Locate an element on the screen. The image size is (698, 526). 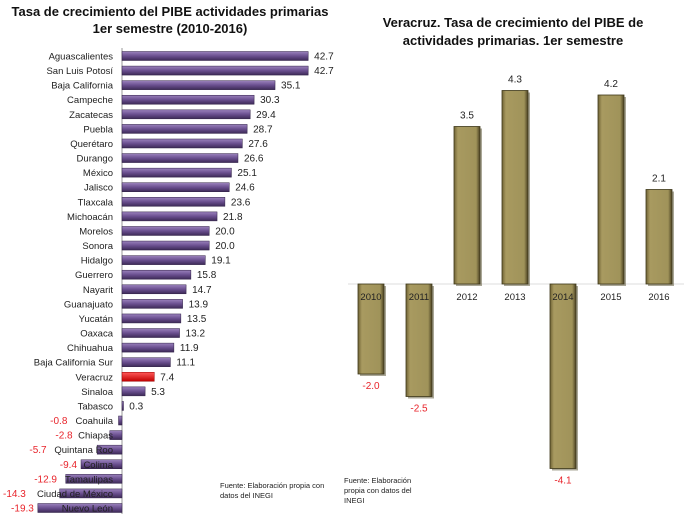
category-label: San Luis Potosí is located at coordinates (79, 71).